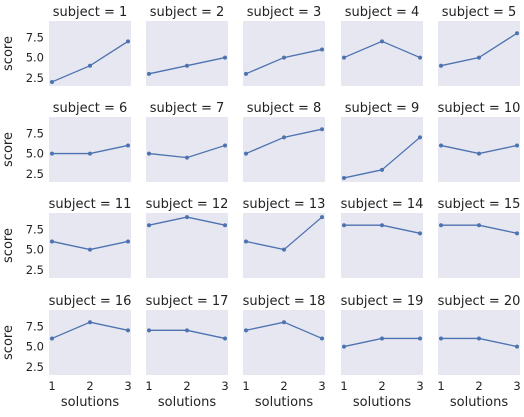 Image resolution: width=524 pixels, height=417 pixels. What do you see at coordinates (187, 12) in the screenshot?
I see `facet-title: subject = 2` at bounding box center [187, 12].